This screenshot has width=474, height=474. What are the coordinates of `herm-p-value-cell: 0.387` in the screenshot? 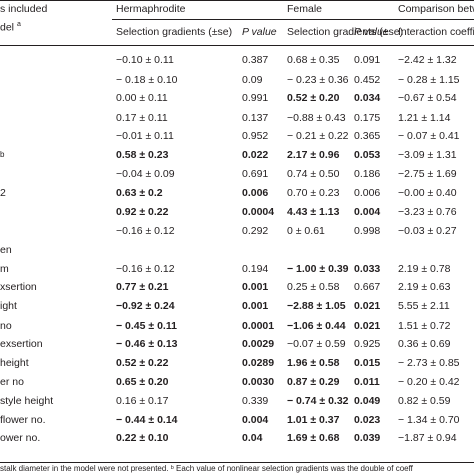 It's located at (255, 60).